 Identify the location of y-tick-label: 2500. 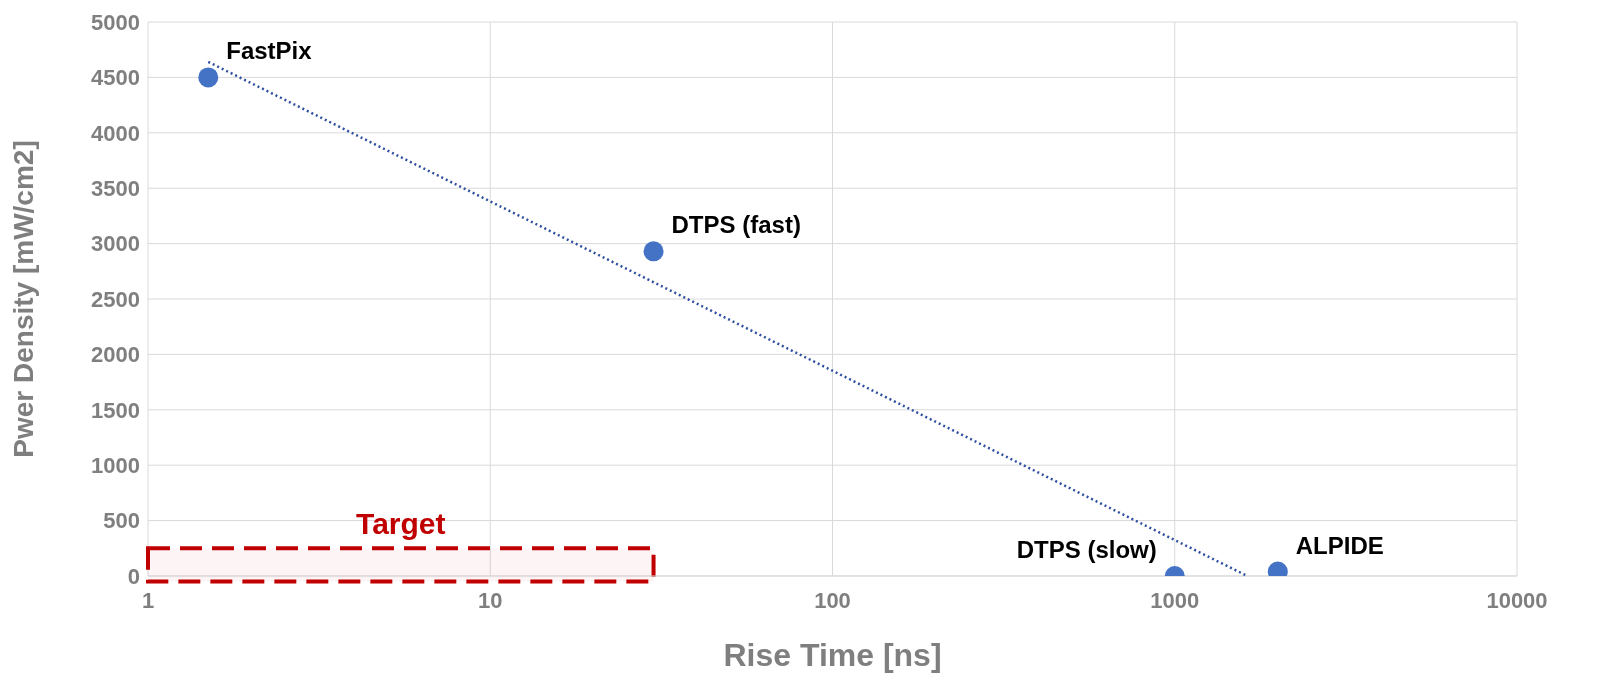
(115, 299).